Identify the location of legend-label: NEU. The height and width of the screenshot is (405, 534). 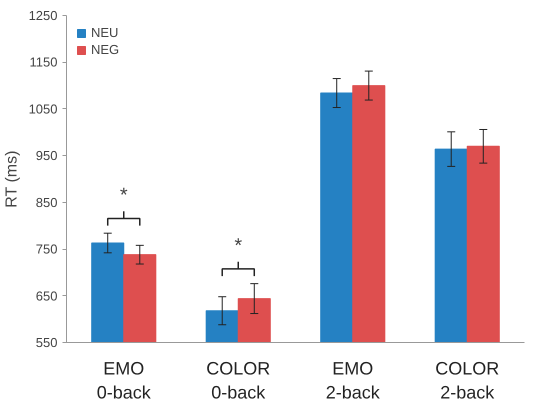
(104, 32).